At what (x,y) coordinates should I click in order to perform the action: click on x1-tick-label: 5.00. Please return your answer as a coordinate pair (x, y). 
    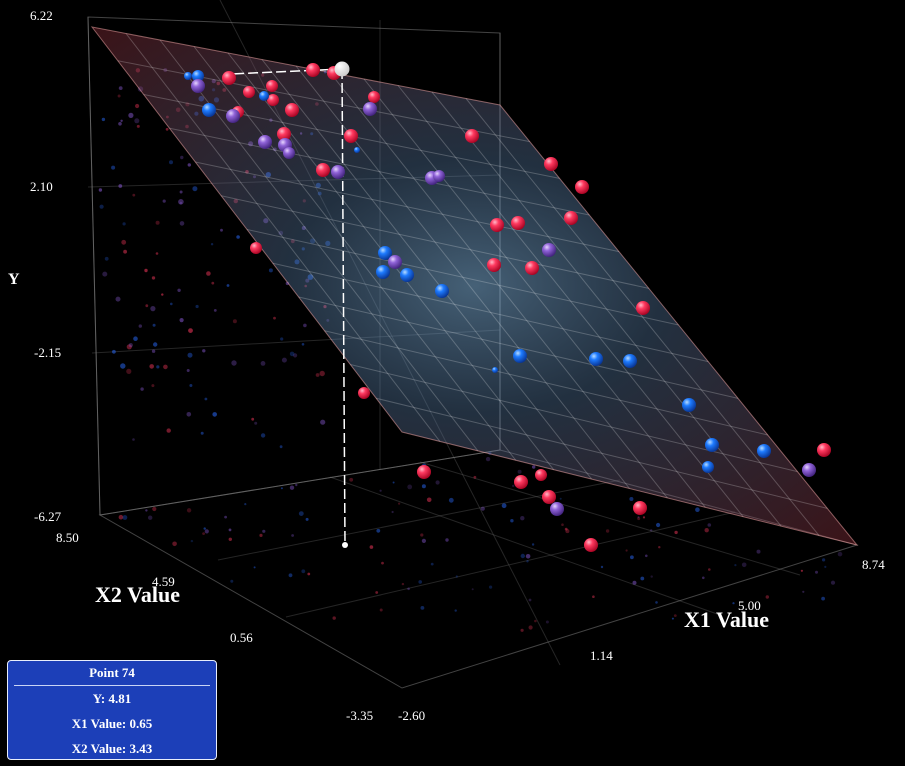
    Looking at the image, I should click on (749, 605).